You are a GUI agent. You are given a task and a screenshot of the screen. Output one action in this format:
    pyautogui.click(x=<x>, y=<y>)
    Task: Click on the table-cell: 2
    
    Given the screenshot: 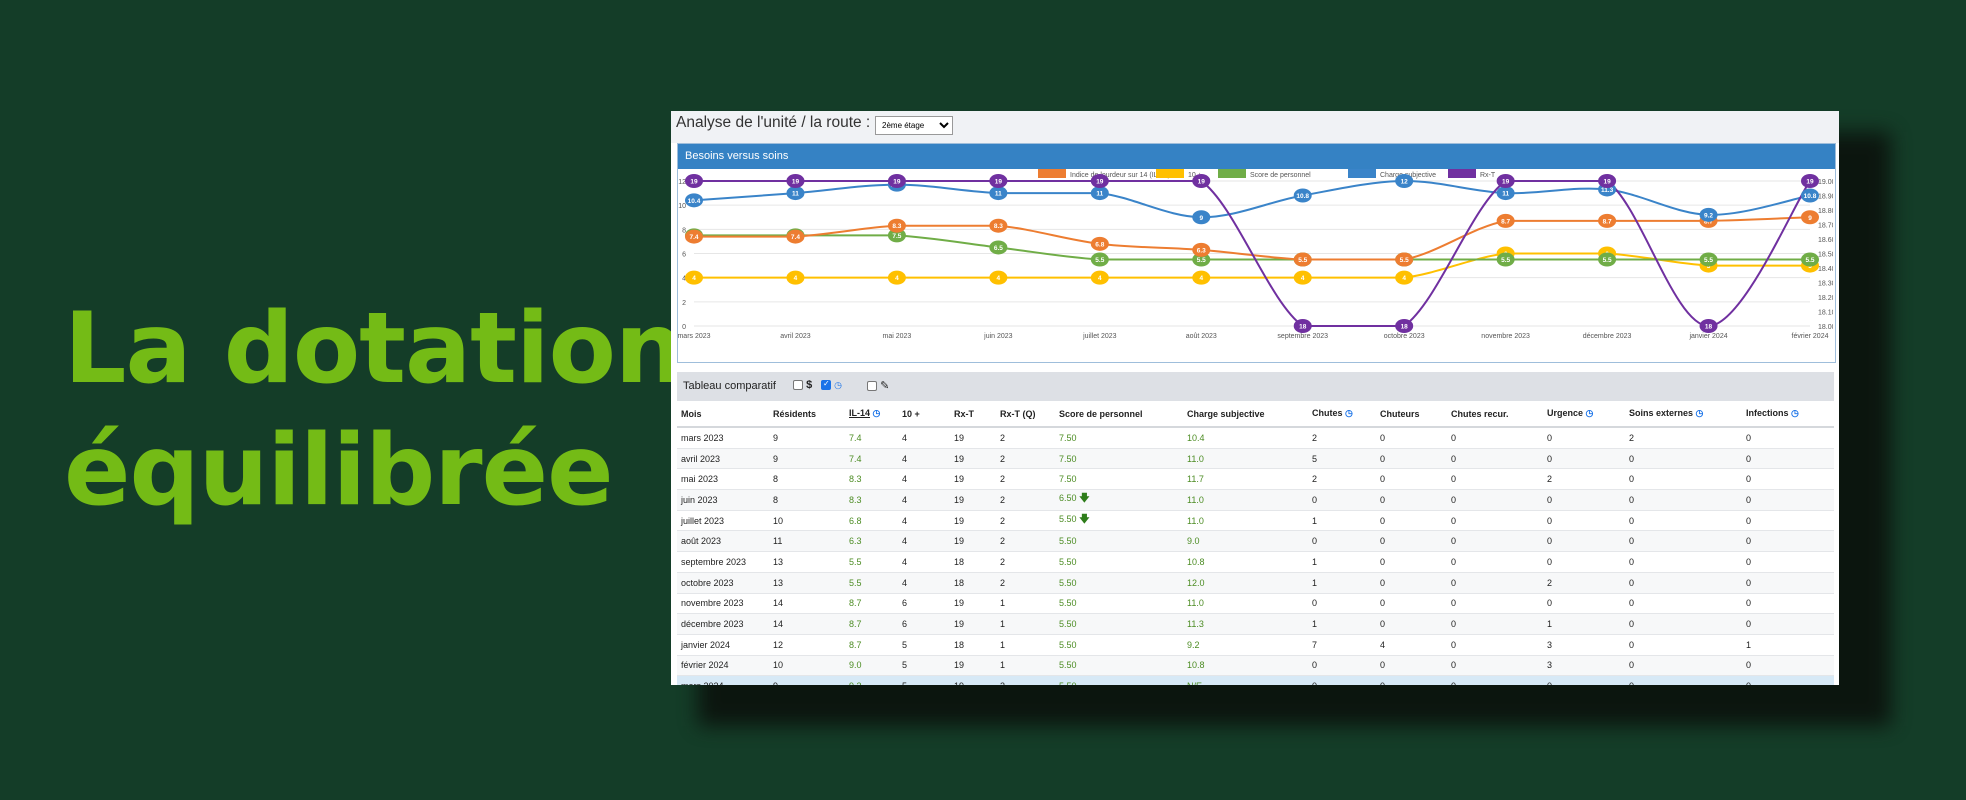 What is the action you would take?
    pyautogui.click(x=1683, y=438)
    